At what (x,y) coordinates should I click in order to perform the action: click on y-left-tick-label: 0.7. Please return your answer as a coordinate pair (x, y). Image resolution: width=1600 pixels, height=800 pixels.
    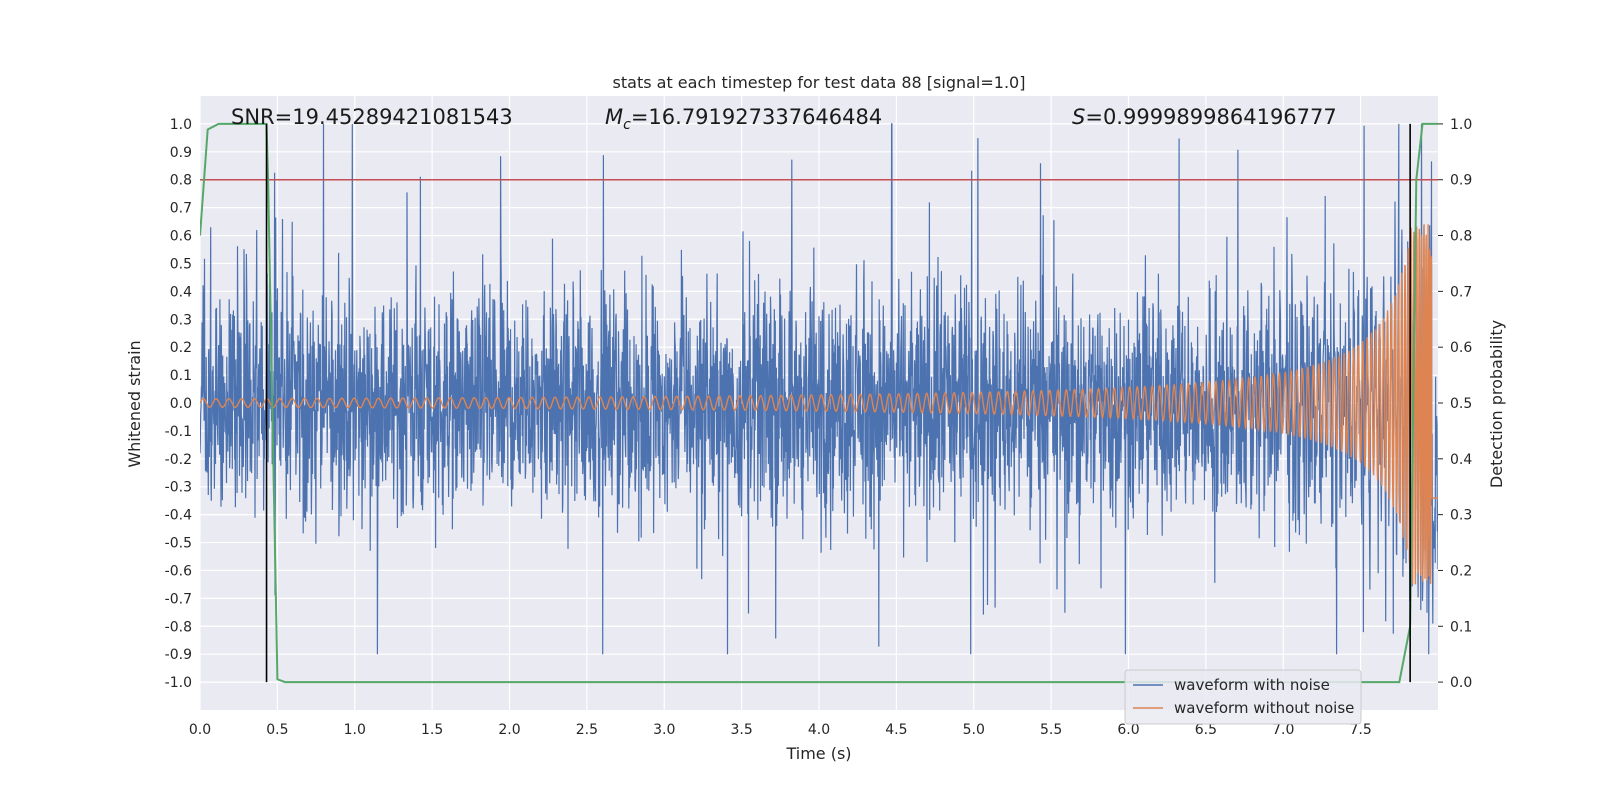
    Looking at the image, I should click on (181, 209).